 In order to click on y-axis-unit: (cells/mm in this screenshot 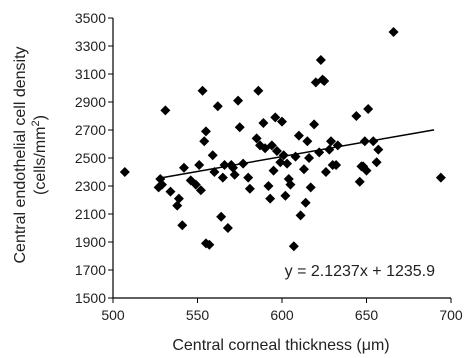, I will do `click(40, 161)`.